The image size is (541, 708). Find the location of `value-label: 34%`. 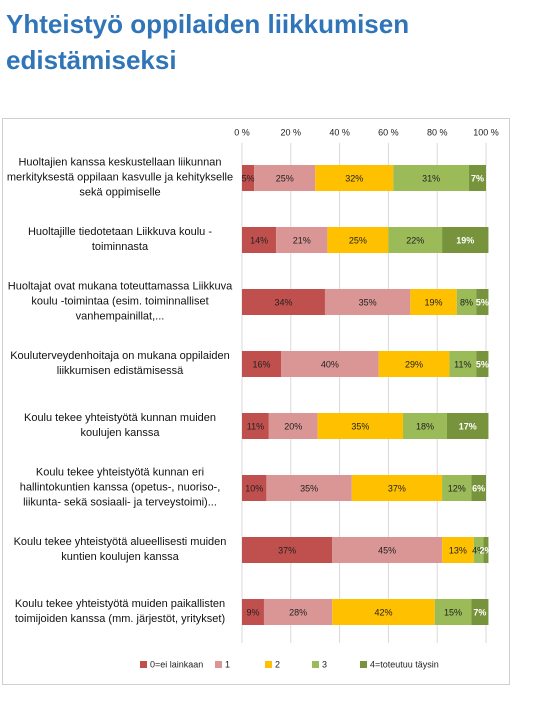

value-label: 34% is located at coordinates (283, 302).